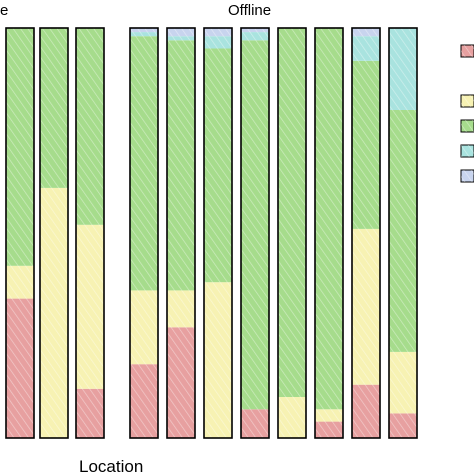  What do you see at coordinates (4, 10) in the screenshot?
I see `facet-label-left: e` at bounding box center [4, 10].